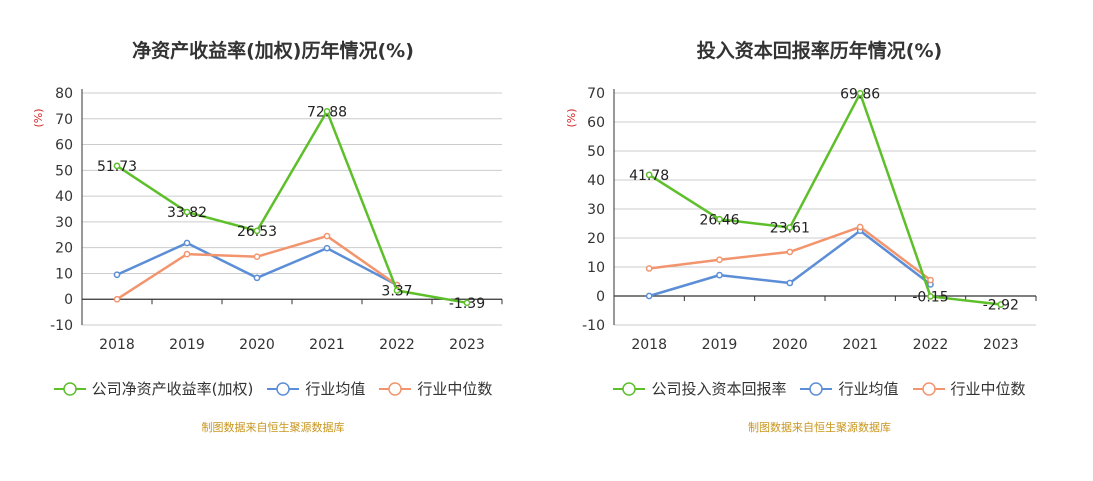 Image resolution: width=1093 pixels, height=481 pixels. I want to click on legend-item: 公司净资产收益率(加权), so click(153, 388).